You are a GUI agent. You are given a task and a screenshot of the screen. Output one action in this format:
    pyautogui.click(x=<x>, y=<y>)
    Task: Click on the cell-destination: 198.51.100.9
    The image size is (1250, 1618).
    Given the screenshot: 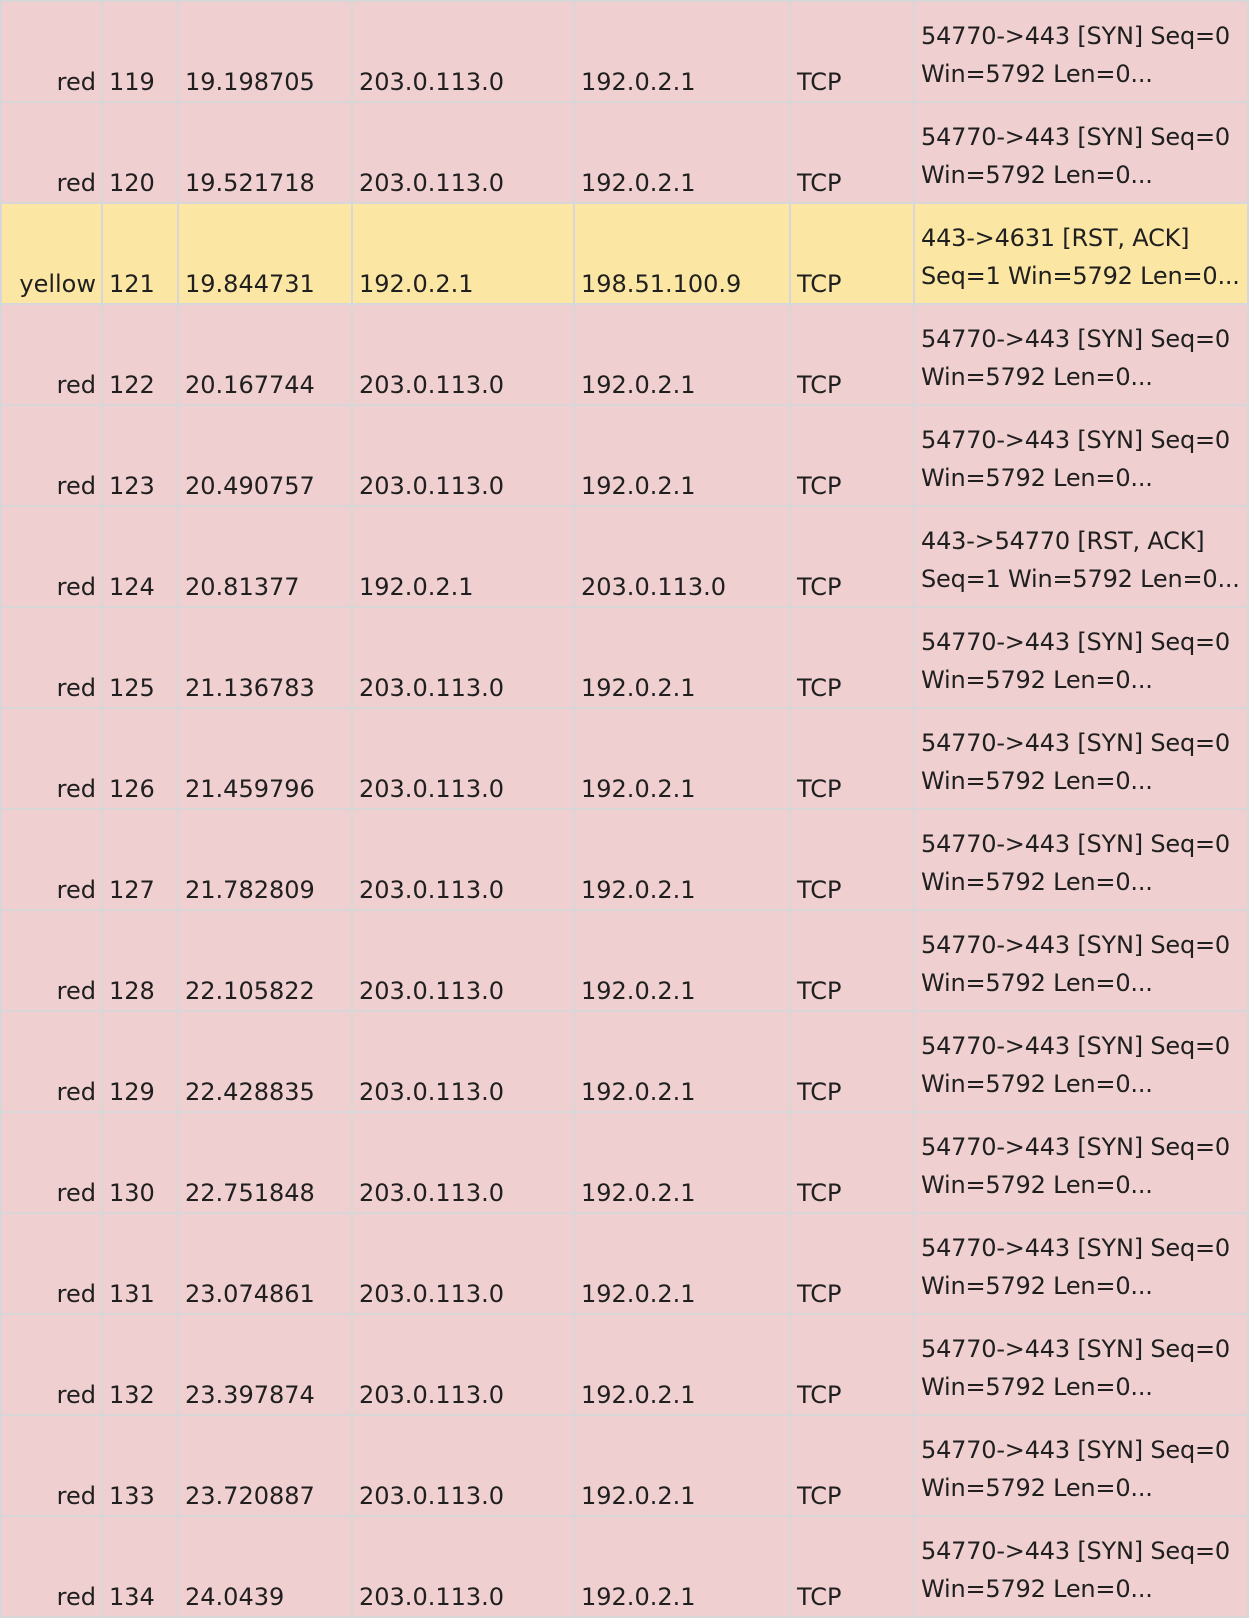 What is the action you would take?
    pyautogui.click(x=682, y=253)
    